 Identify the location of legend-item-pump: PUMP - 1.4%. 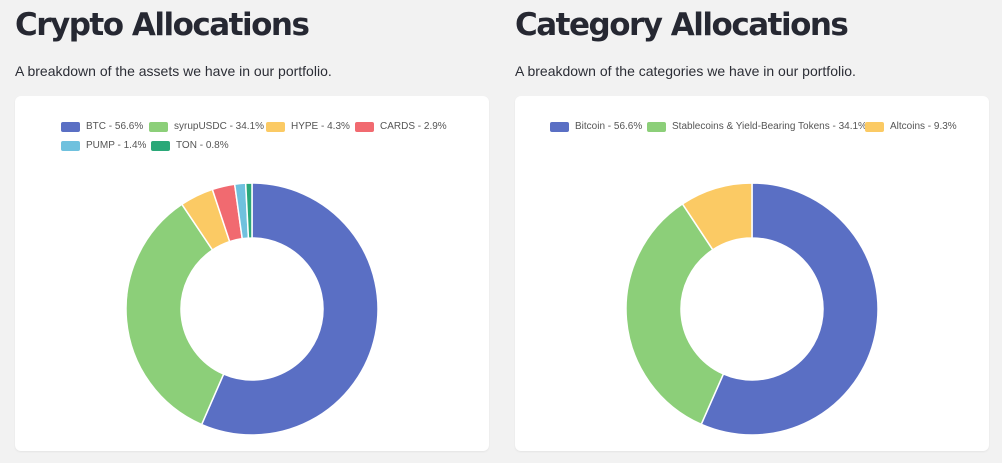
(103, 146).